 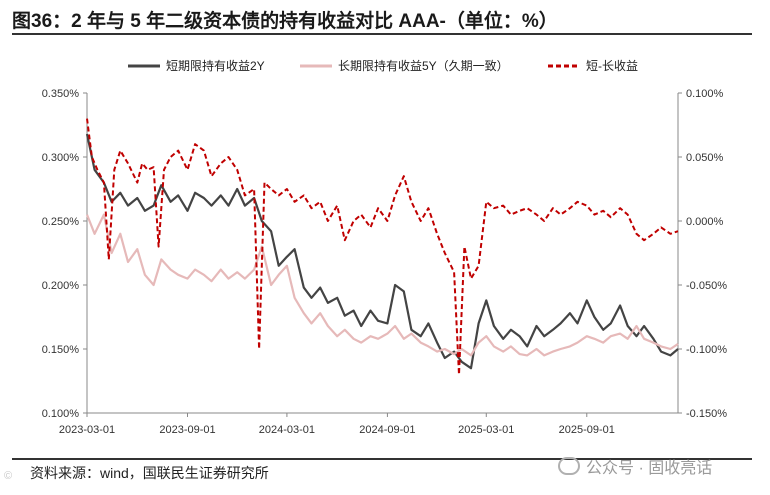 I want to click on x-tick-label: 2025-03-01, so click(x=486, y=430).